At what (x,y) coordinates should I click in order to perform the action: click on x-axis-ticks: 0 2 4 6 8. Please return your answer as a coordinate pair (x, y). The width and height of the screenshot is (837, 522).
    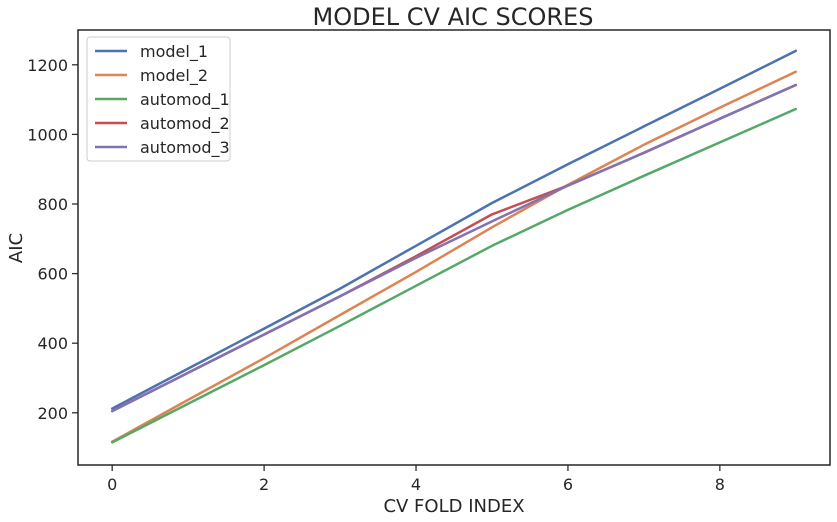
    Looking at the image, I should click on (416, 479).